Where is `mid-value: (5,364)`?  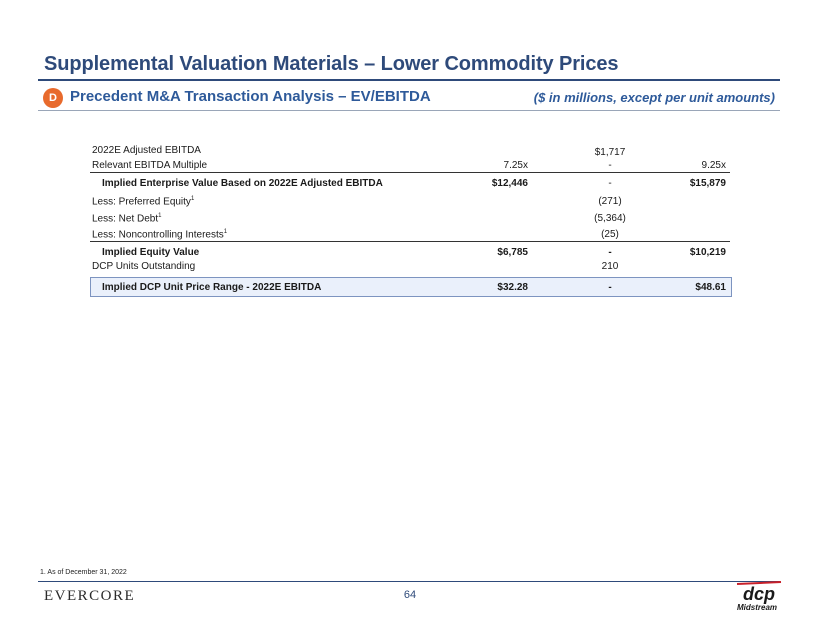 mid-value: (5,364) is located at coordinates (610, 218).